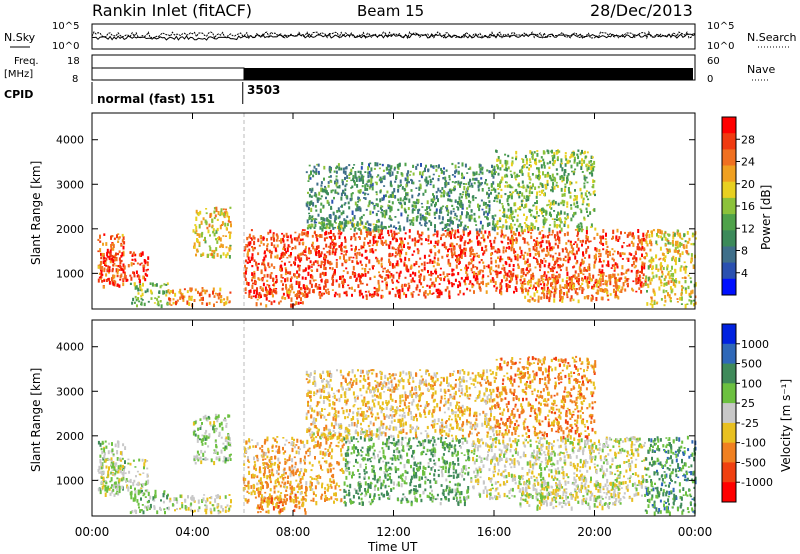  I want to click on nave-tick-top: 60, so click(713, 61).